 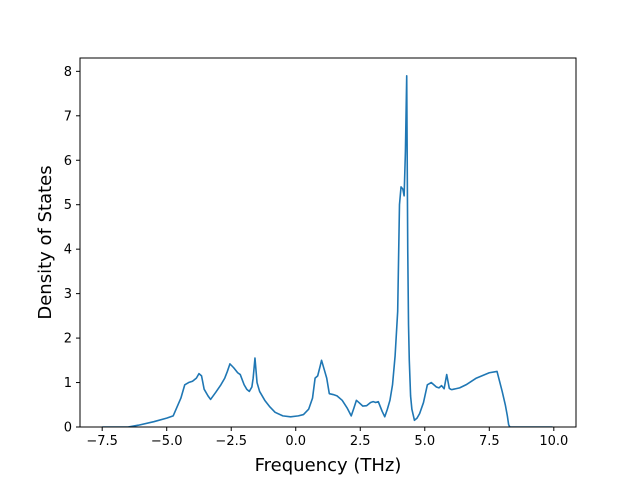 What do you see at coordinates (327, 438) in the screenshot?
I see `x-axis-ticks: −7.5 −5.0 −2.5 0.0 2.5 5.0 7.5 10.0` at bounding box center [327, 438].